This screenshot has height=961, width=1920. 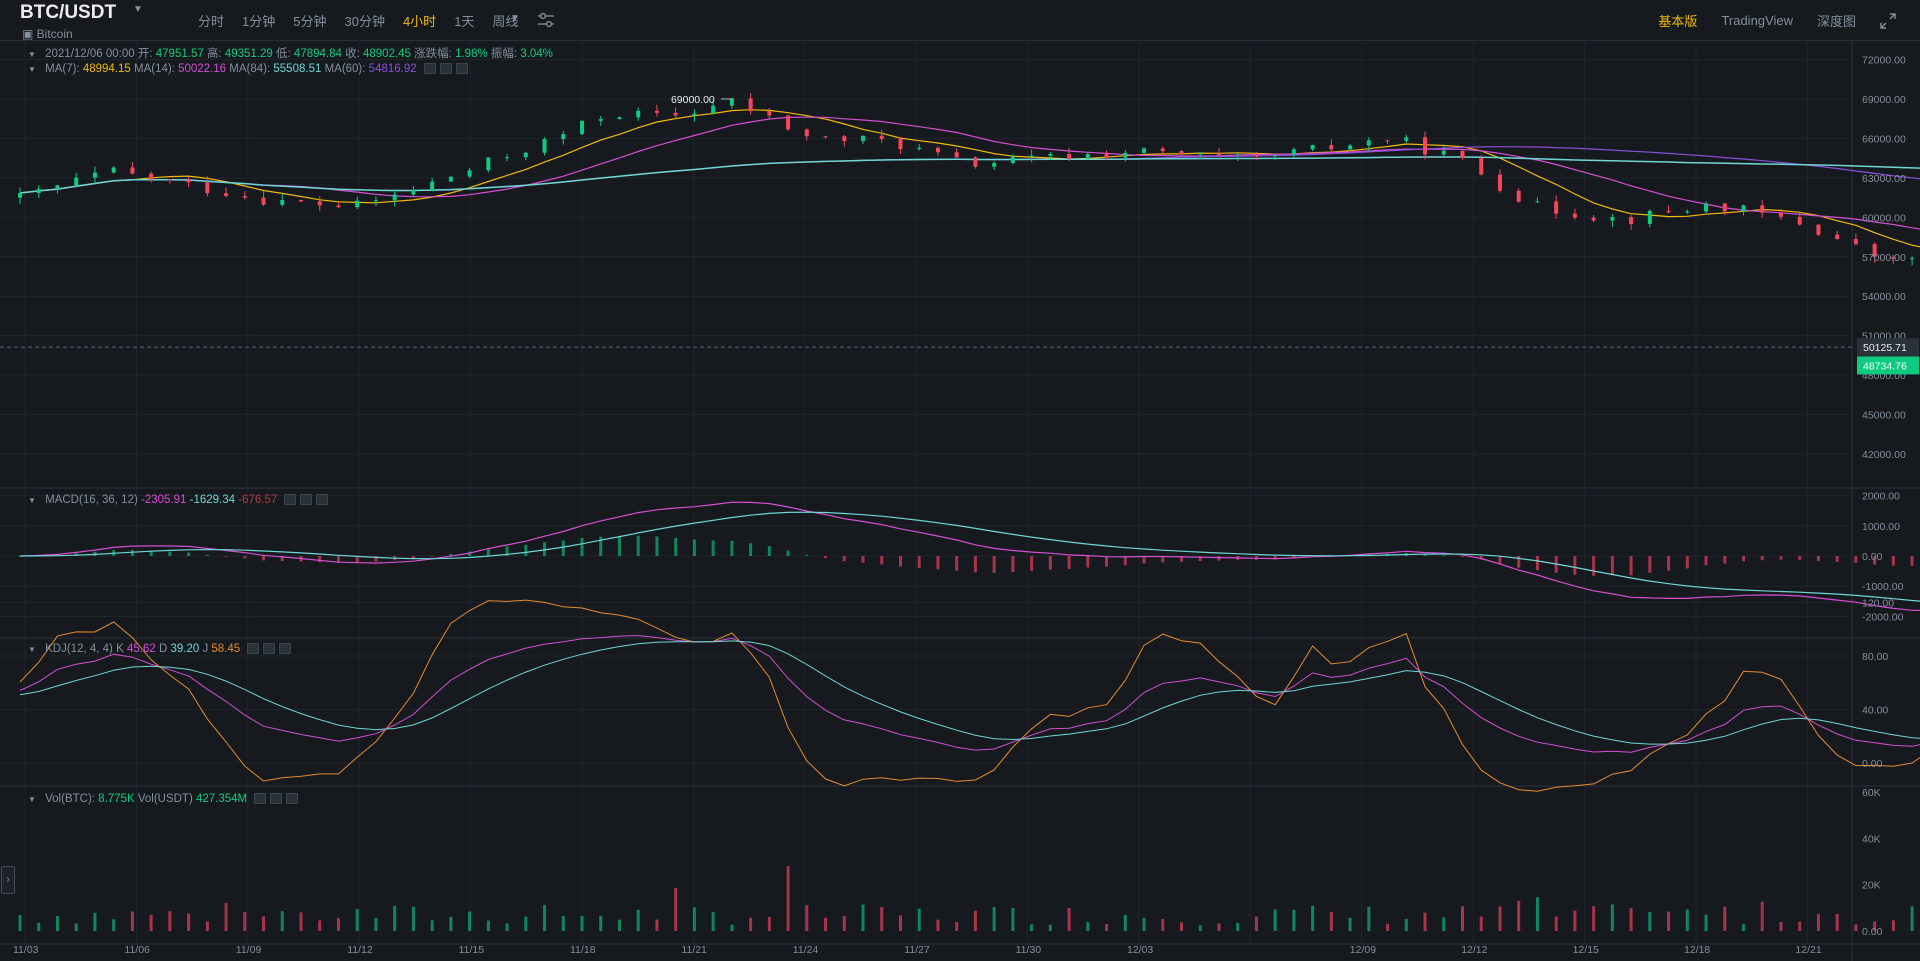 What do you see at coordinates (1885, 366) in the screenshot?
I see `last-price-label: 48734.76` at bounding box center [1885, 366].